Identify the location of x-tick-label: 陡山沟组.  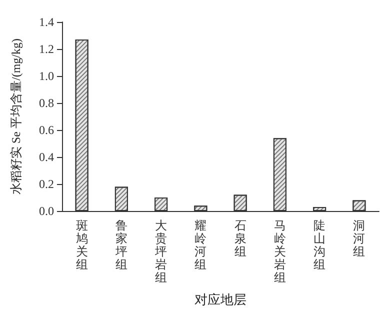
(320, 245).